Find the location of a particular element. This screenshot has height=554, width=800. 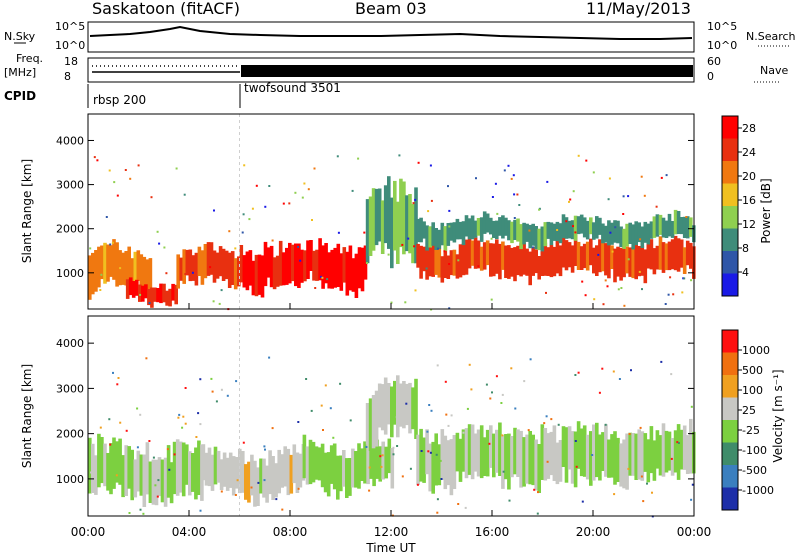

cpid-segment-2: twofsound 3501 is located at coordinates (292, 88).